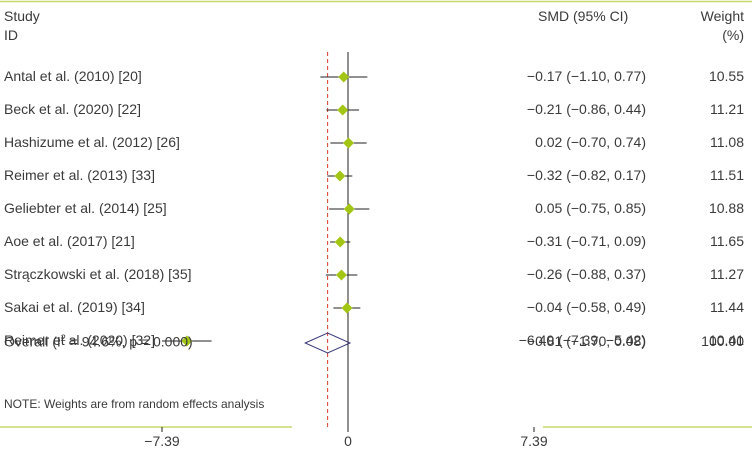 Image resolution: width=752 pixels, height=451 pixels. What do you see at coordinates (586, 109) in the screenshot?
I see `study-ci: −0.21 (−0.86, 0.44)` at bounding box center [586, 109].